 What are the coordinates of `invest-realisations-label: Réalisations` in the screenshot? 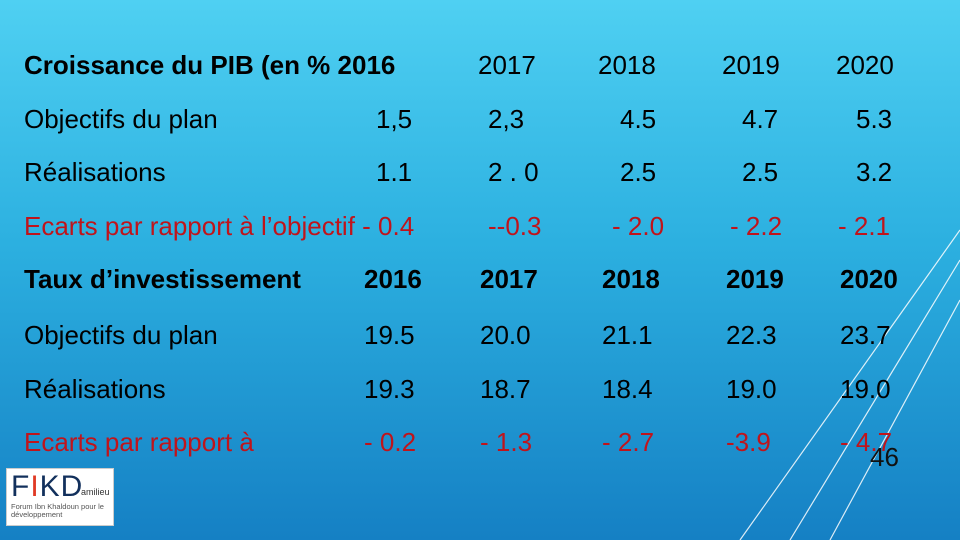 It's located at (95, 389).